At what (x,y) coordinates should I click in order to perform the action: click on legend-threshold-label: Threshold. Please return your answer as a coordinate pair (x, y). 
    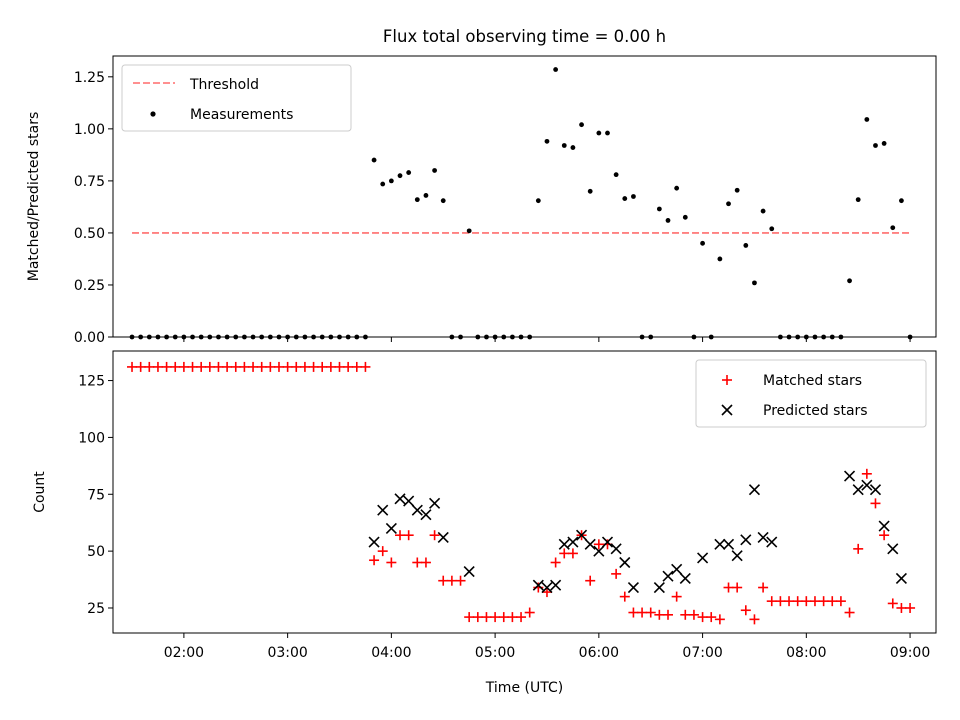
    Looking at the image, I should click on (224, 85).